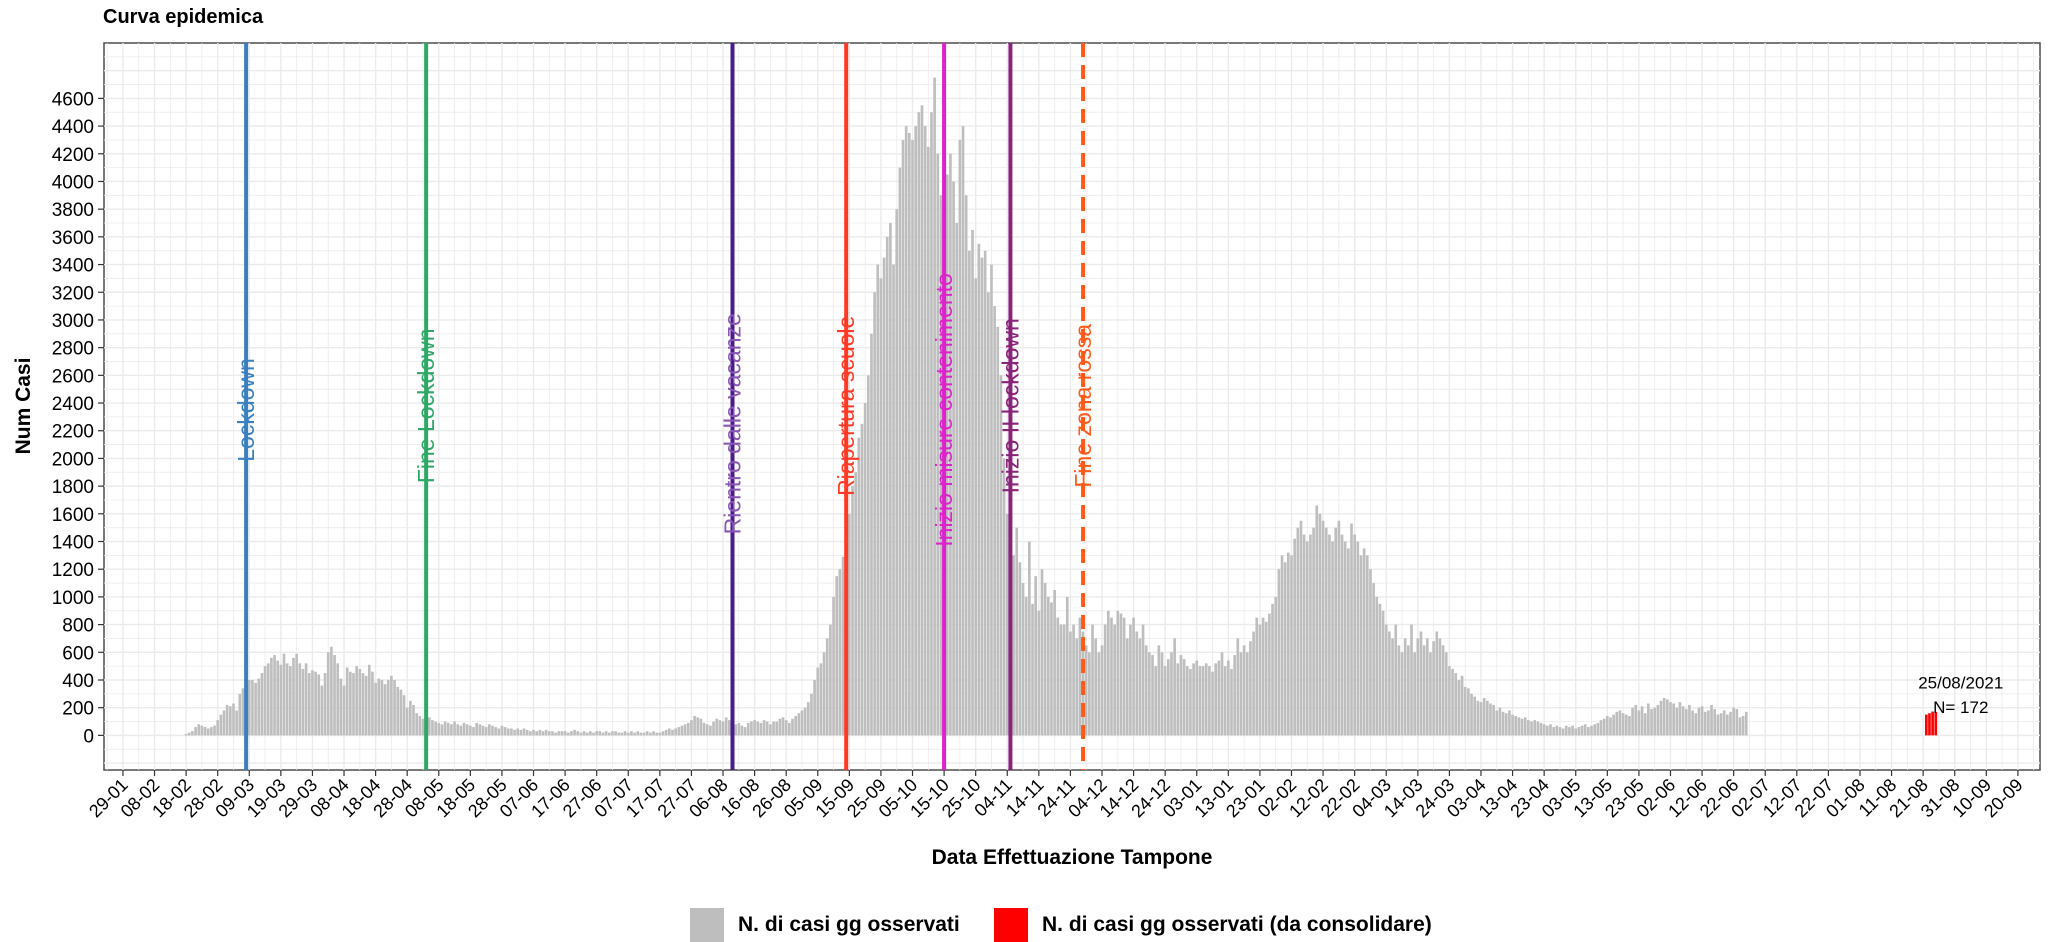 The height and width of the screenshot is (942, 2051). What do you see at coordinates (1960, 707) in the screenshot?
I see `annotation-count: N= 172` at bounding box center [1960, 707].